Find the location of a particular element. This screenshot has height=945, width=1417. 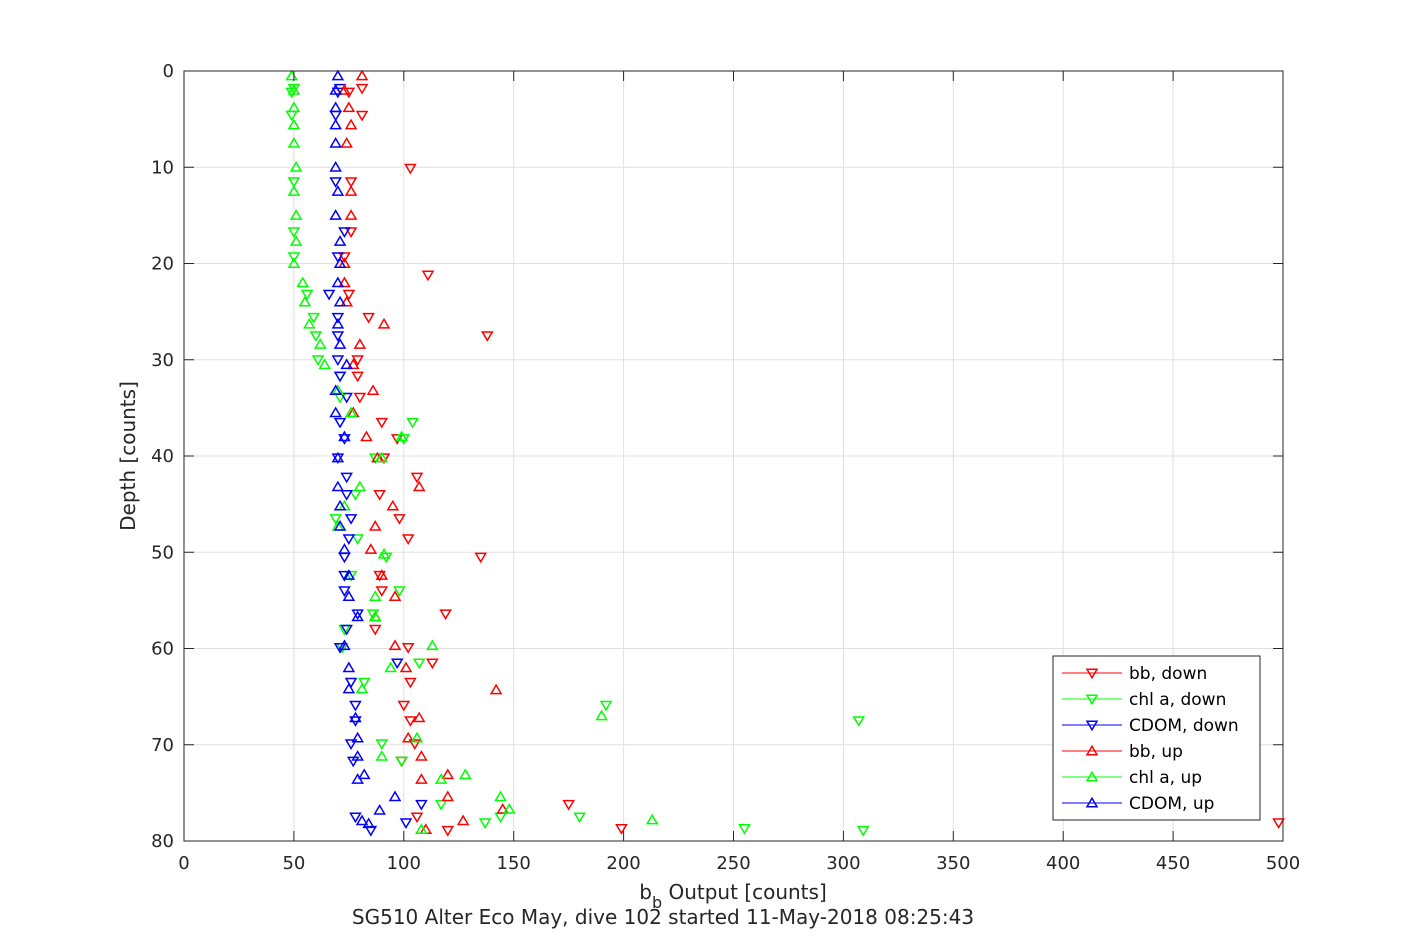

x-axis-label-subscript: b is located at coordinates (657, 902).